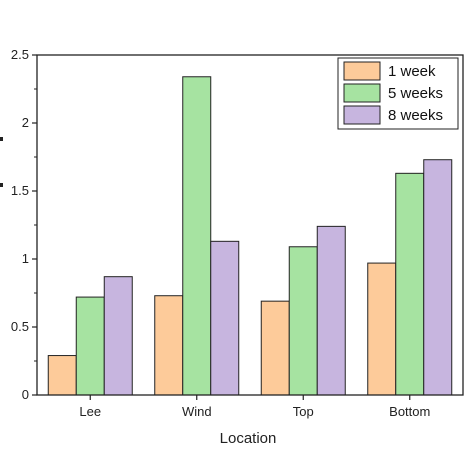 This screenshot has width=474, height=474. I want to click on x-axis: Lee Wind Top Bottom, so click(254, 407).